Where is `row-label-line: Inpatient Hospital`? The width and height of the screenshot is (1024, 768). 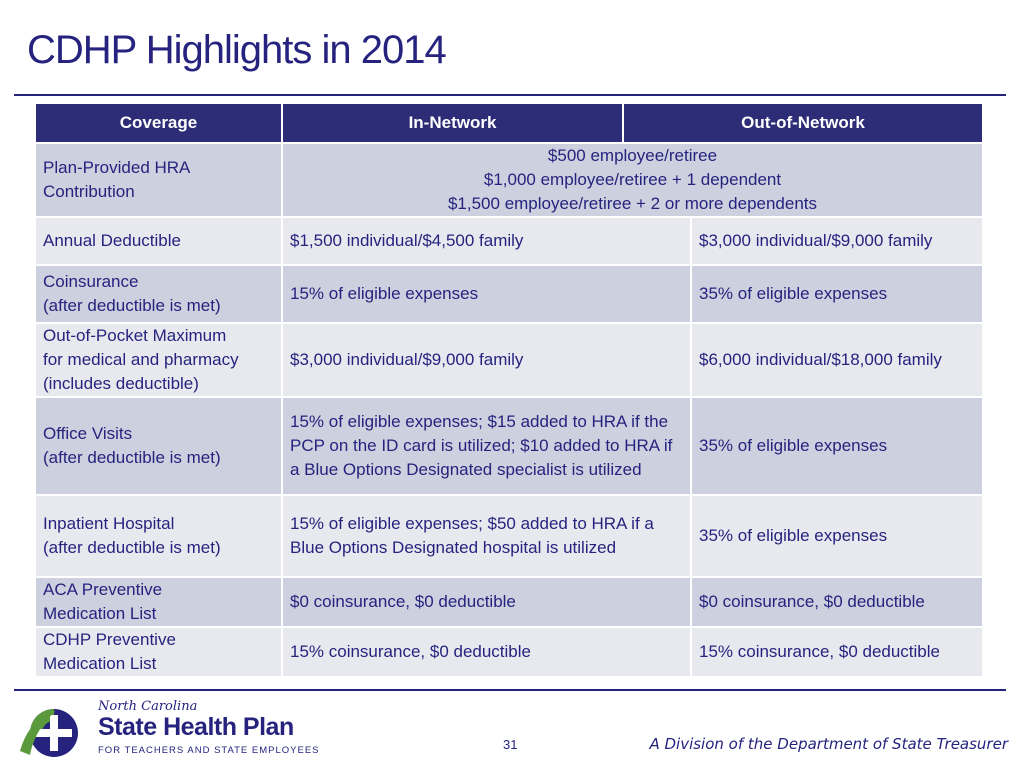 row-label-line: Inpatient Hospital is located at coordinates (109, 523).